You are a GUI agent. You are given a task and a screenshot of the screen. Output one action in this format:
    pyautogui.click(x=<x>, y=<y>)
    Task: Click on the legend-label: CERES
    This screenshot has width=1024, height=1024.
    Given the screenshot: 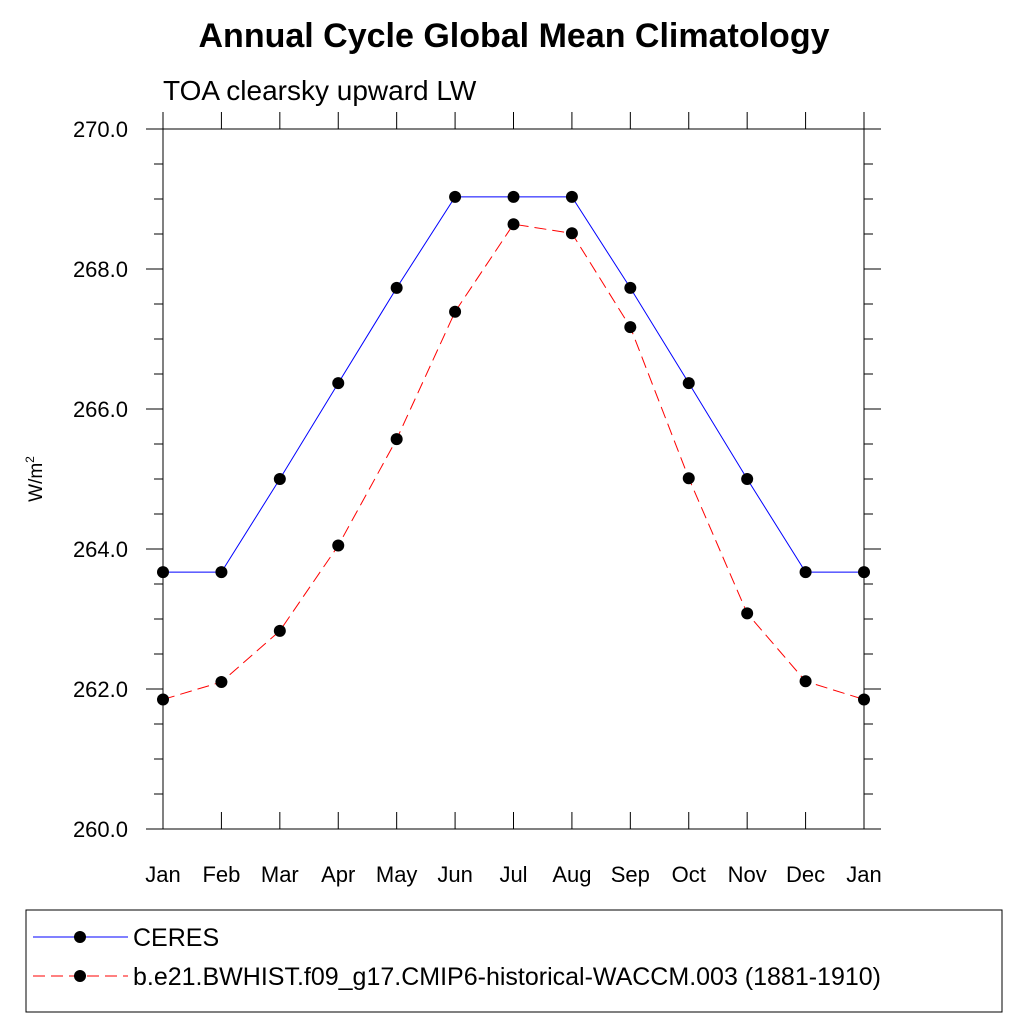 What is the action you would take?
    pyautogui.click(x=176, y=938)
    